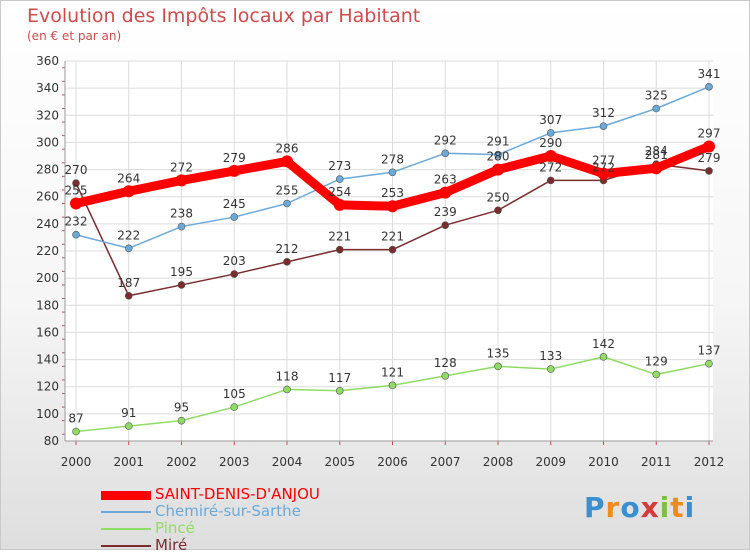  I want to click on y-tick-label: 180, so click(47, 305).